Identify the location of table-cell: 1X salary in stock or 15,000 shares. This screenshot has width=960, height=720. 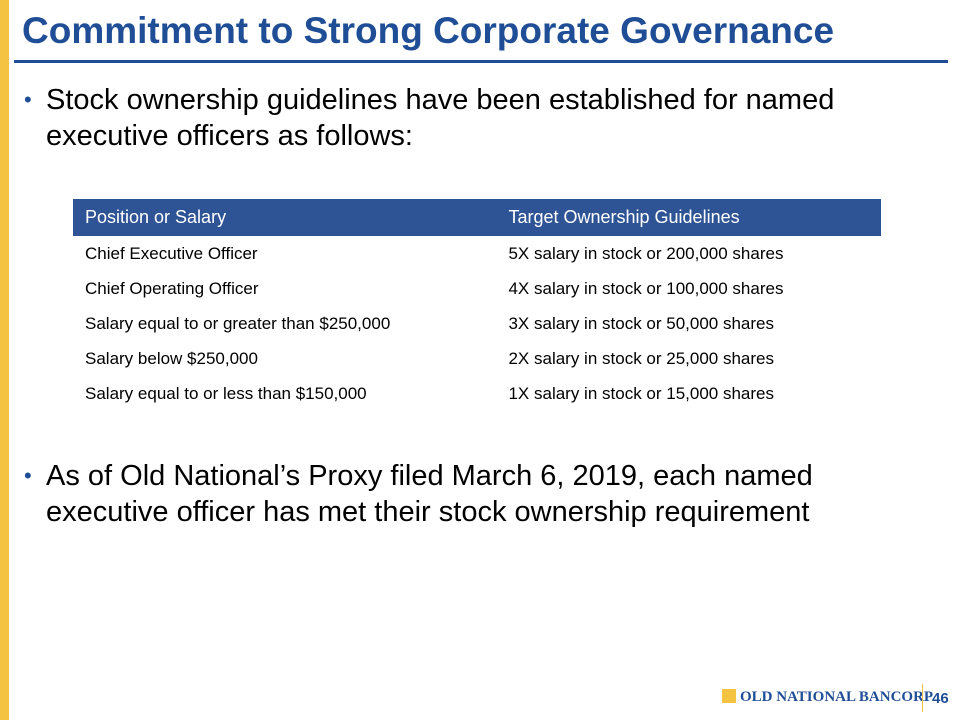
(641, 393).